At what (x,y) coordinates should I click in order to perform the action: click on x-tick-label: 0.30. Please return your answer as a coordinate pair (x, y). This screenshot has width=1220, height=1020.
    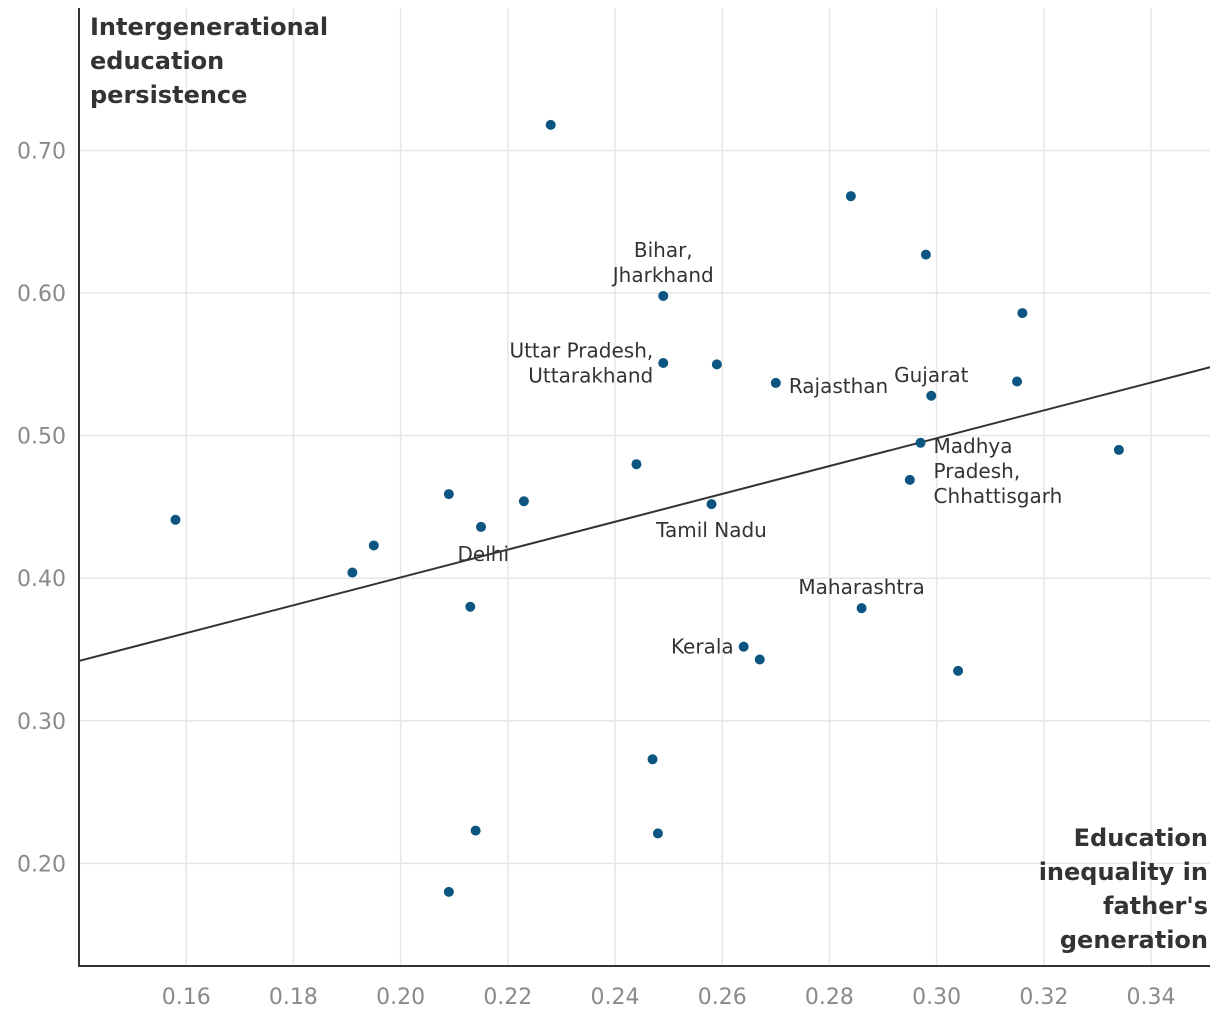
    Looking at the image, I should click on (936, 997).